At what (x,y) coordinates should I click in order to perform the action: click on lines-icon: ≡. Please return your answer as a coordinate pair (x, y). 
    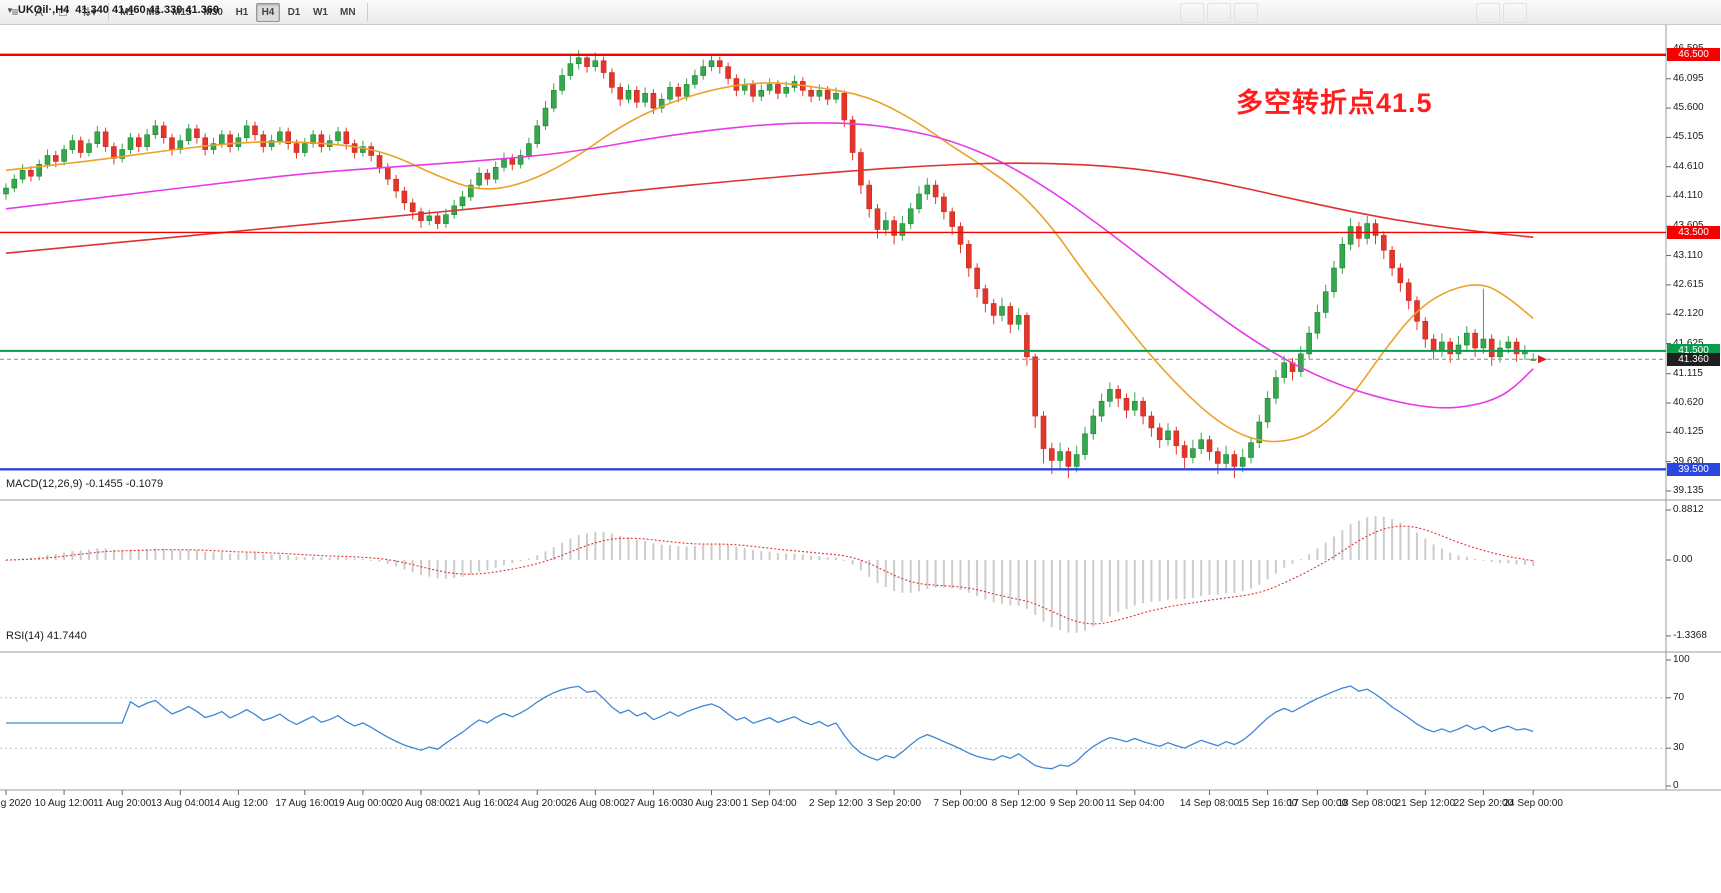
    Looking at the image, I should click on (15, 12).